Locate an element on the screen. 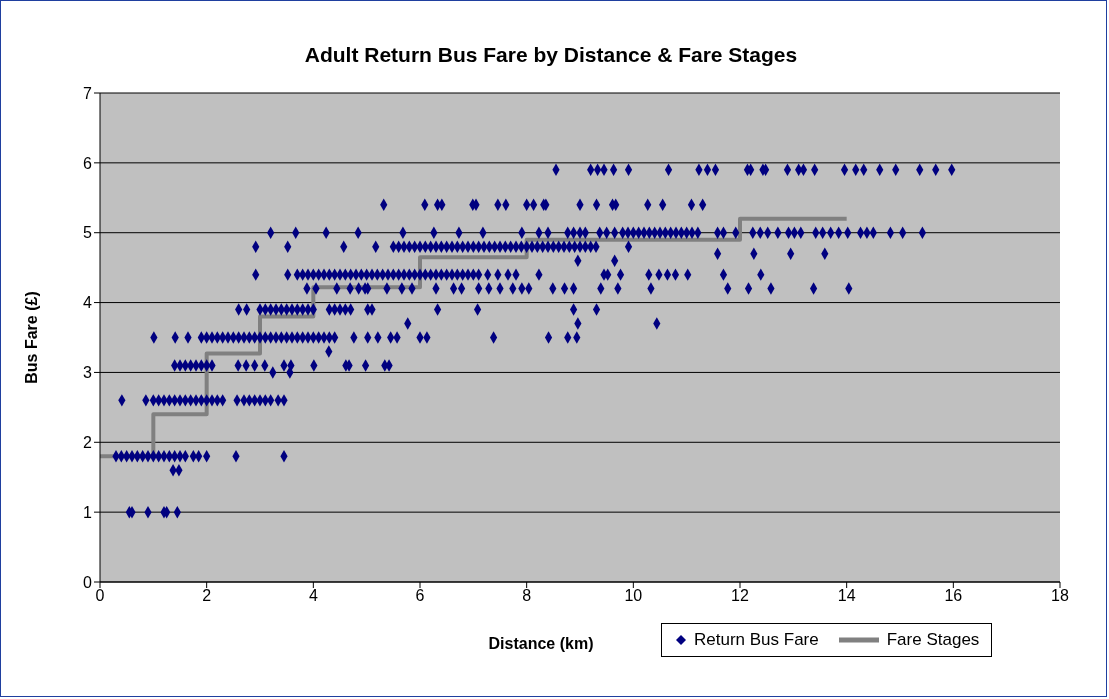 This screenshot has width=1109, height=699. x-tick-label: 2 is located at coordinates (207, 596).